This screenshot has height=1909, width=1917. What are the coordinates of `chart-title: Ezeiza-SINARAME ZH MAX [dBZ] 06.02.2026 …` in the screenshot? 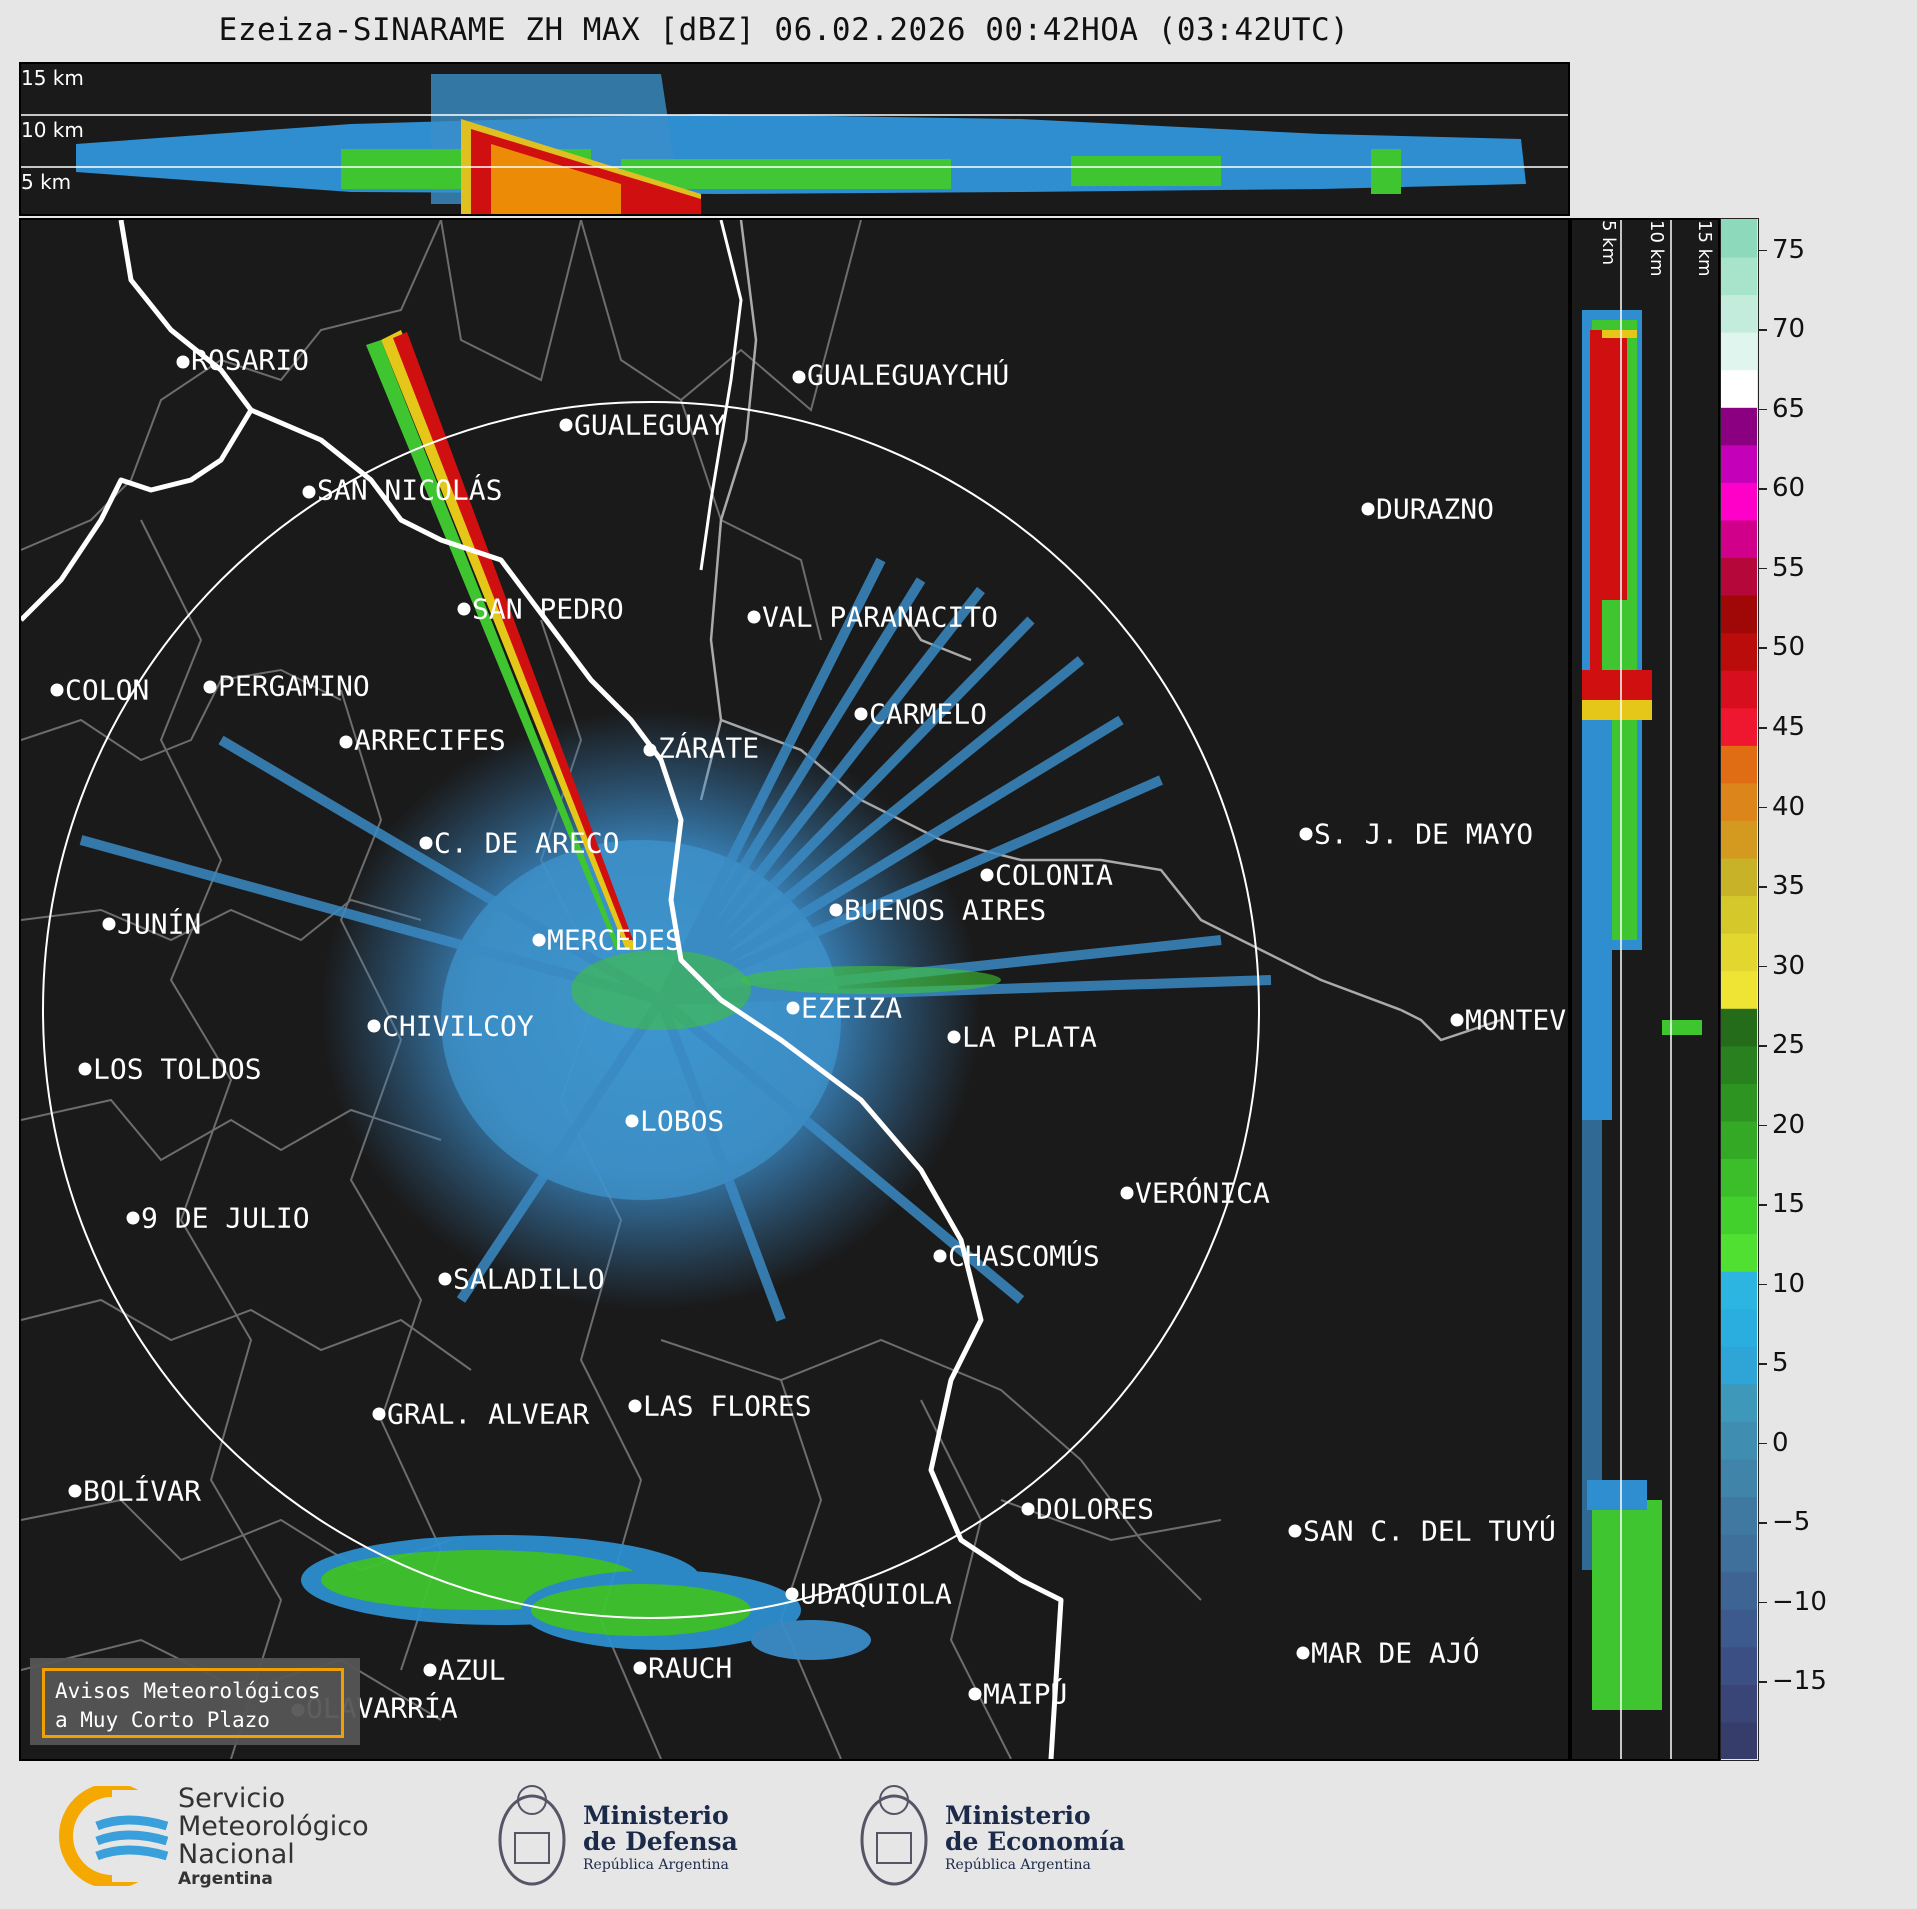 It's located at (784, 30).